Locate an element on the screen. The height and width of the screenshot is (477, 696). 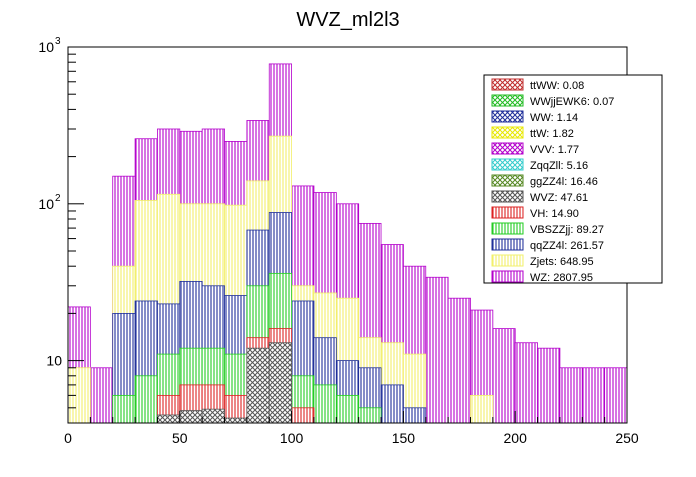
legend-entry: ZqqZll: 5.16 is located at coordinates (539, 165).